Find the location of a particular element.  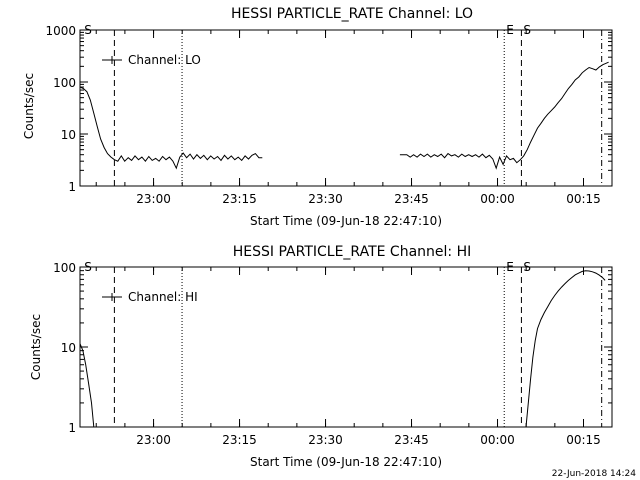

legend-label: Channel: LO is located at coordinates (164, 60).